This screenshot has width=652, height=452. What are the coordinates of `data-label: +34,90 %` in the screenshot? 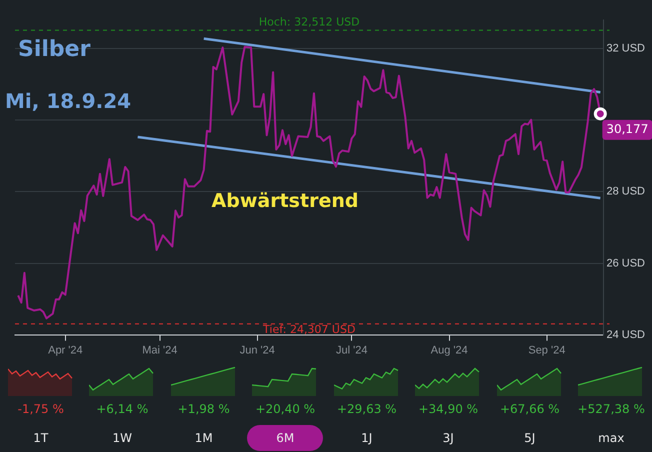 It's located at (448, 409).